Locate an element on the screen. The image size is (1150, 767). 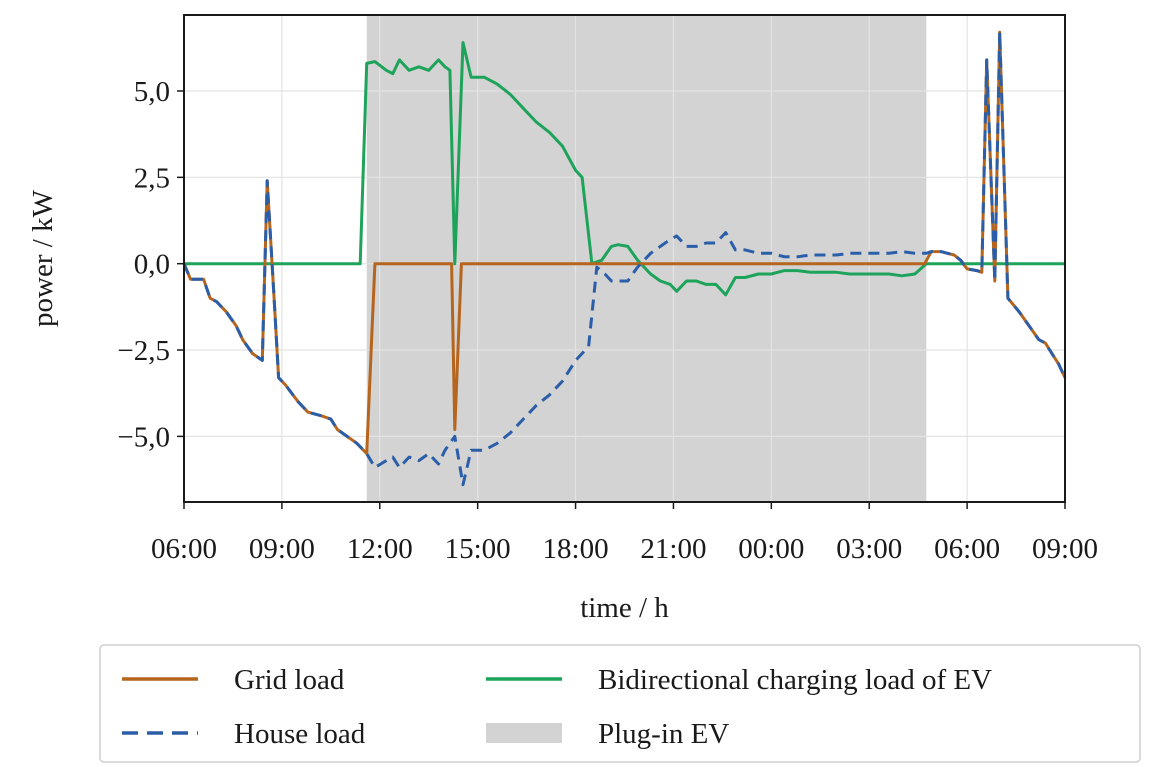
y-tick-label: 2,5 is located at coordinates (152, 178).